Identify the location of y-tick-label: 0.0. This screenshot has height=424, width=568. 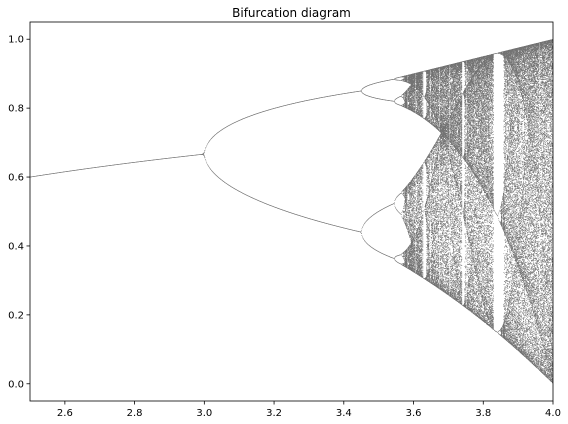
(16, 384).